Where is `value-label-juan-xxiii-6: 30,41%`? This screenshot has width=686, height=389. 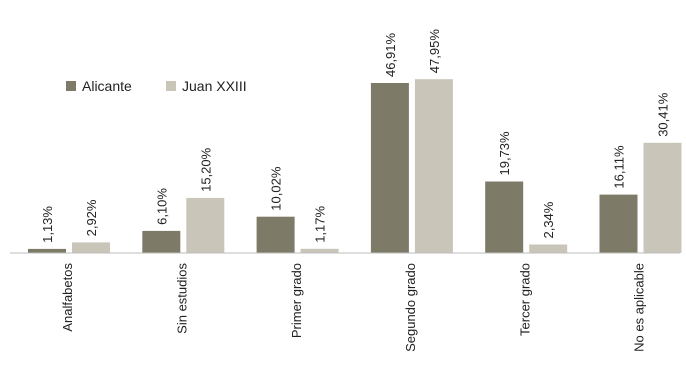 value-label-juan-xxiii-6: 30,41% is located at coordinates (663, 114).